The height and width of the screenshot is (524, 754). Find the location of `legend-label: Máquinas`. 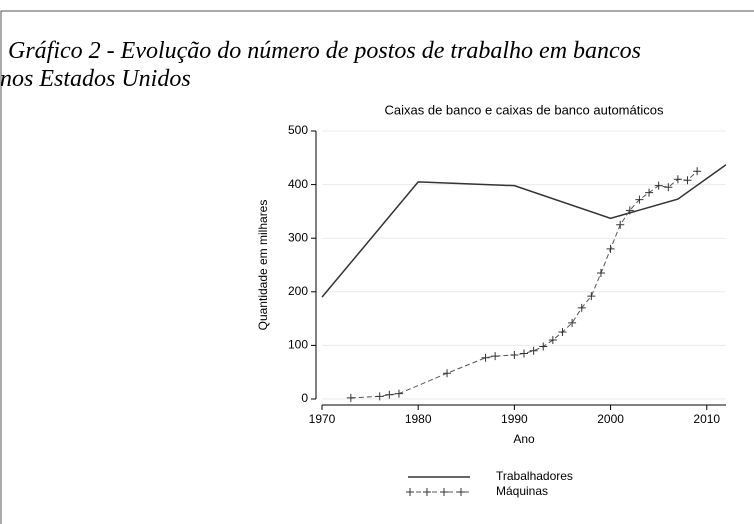

legend-label: Máquinas is located at coordinates (522, 491).